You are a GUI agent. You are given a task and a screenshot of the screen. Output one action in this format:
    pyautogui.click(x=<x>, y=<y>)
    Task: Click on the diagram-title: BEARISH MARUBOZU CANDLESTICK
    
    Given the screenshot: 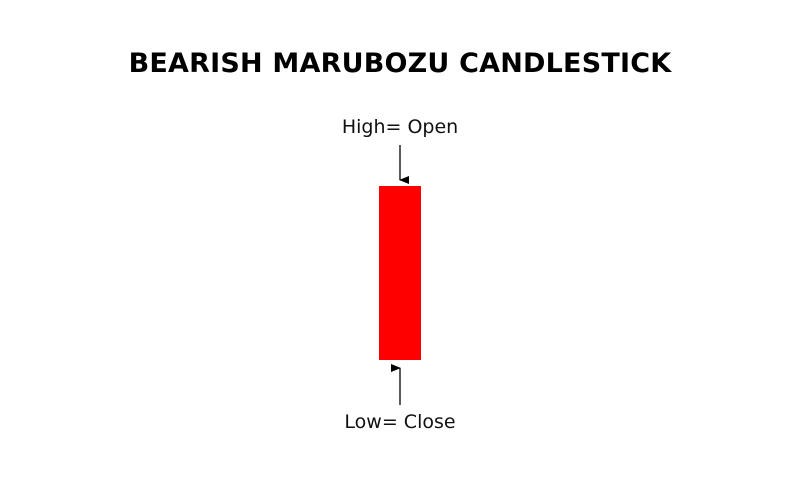 What is the action you would take?
    pyautogui.click(x=400, y=63)
    